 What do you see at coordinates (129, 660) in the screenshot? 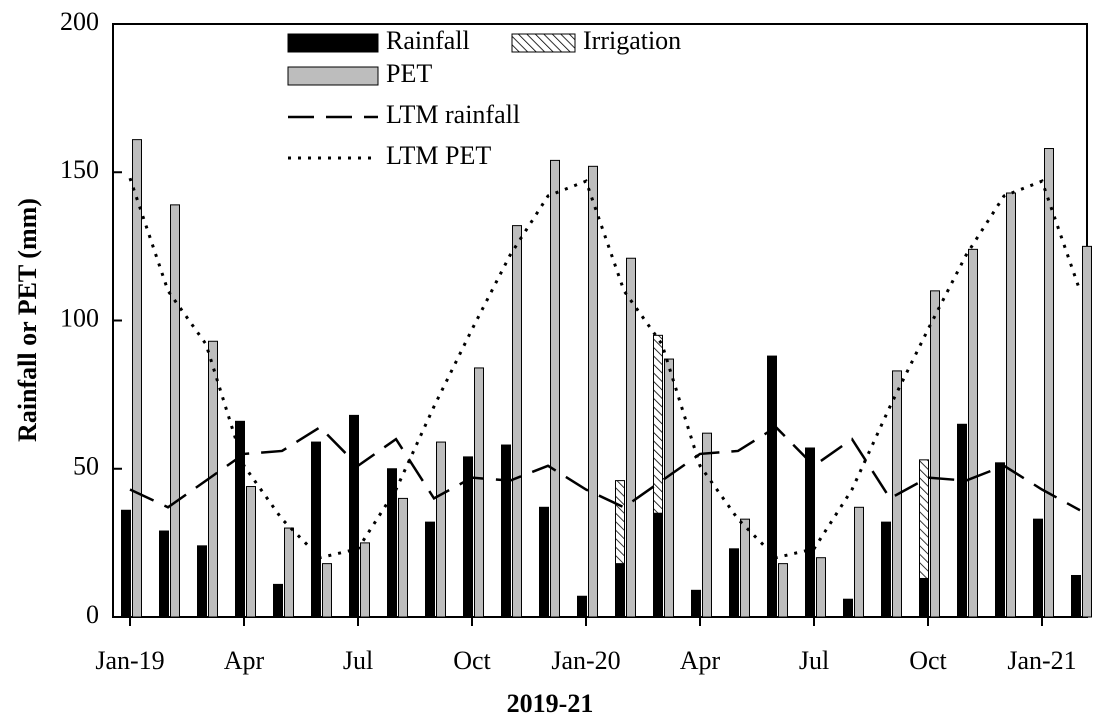
I see `x-tick-label: Jan-19` at bounding box center [129, 660].